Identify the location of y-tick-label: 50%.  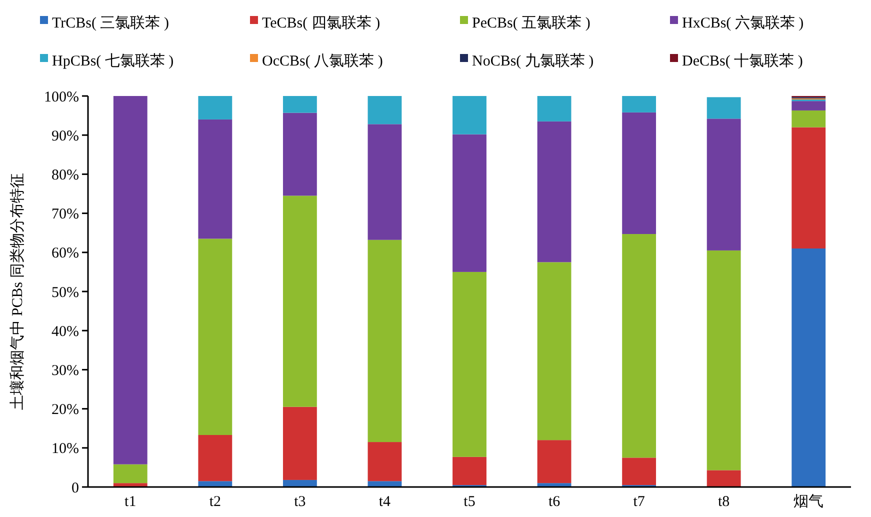
(65, 292).